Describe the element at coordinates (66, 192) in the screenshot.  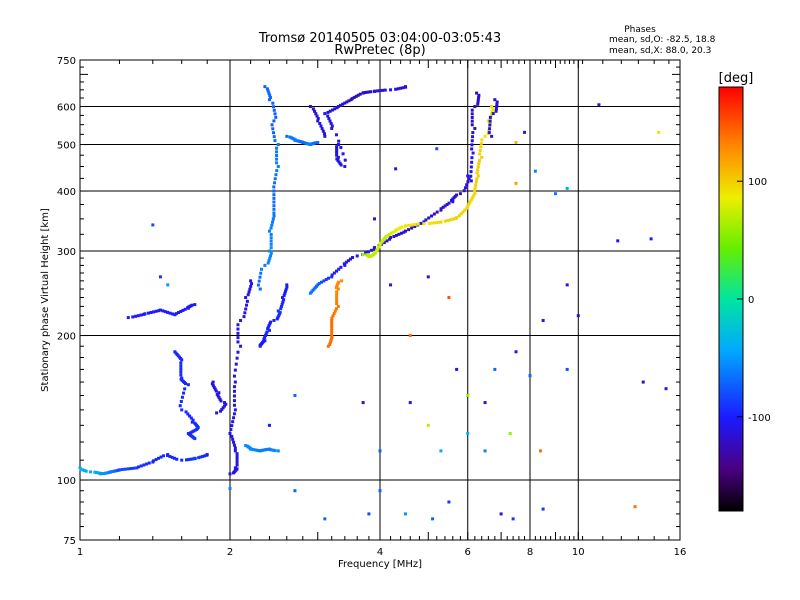
I see `y-tick-label: 400` at that location.